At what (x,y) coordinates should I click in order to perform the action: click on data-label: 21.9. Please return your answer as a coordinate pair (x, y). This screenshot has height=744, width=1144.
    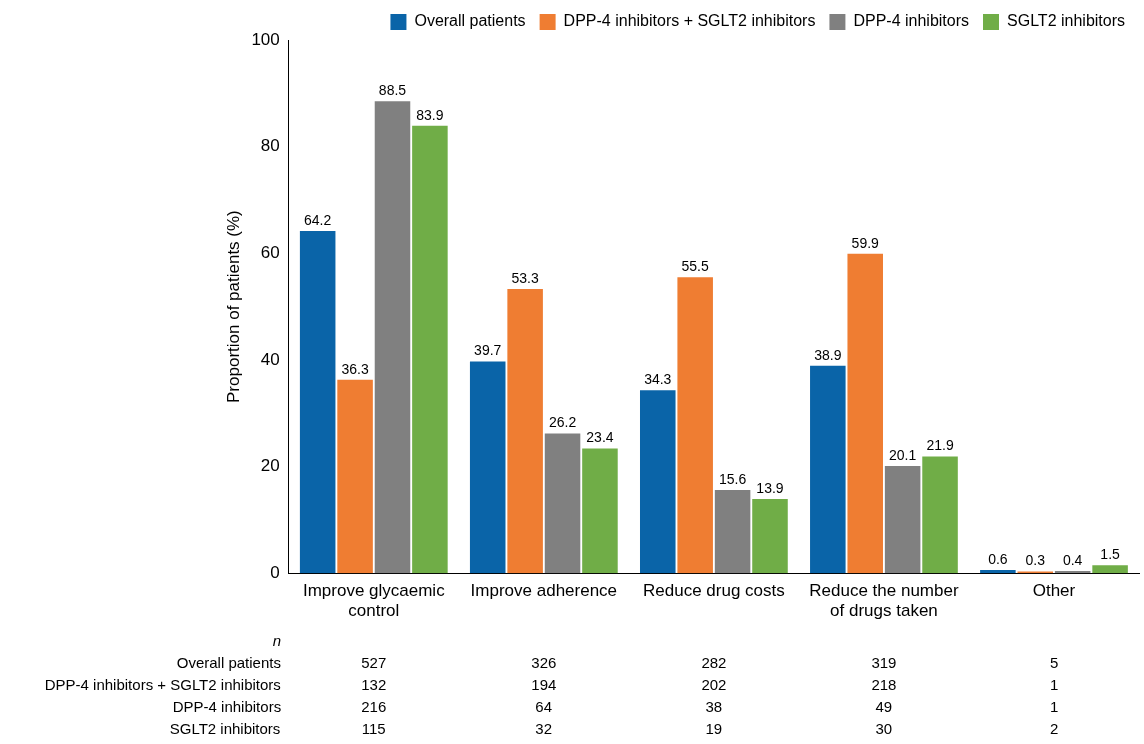
    Looking at the image, I should click on (940, 445).